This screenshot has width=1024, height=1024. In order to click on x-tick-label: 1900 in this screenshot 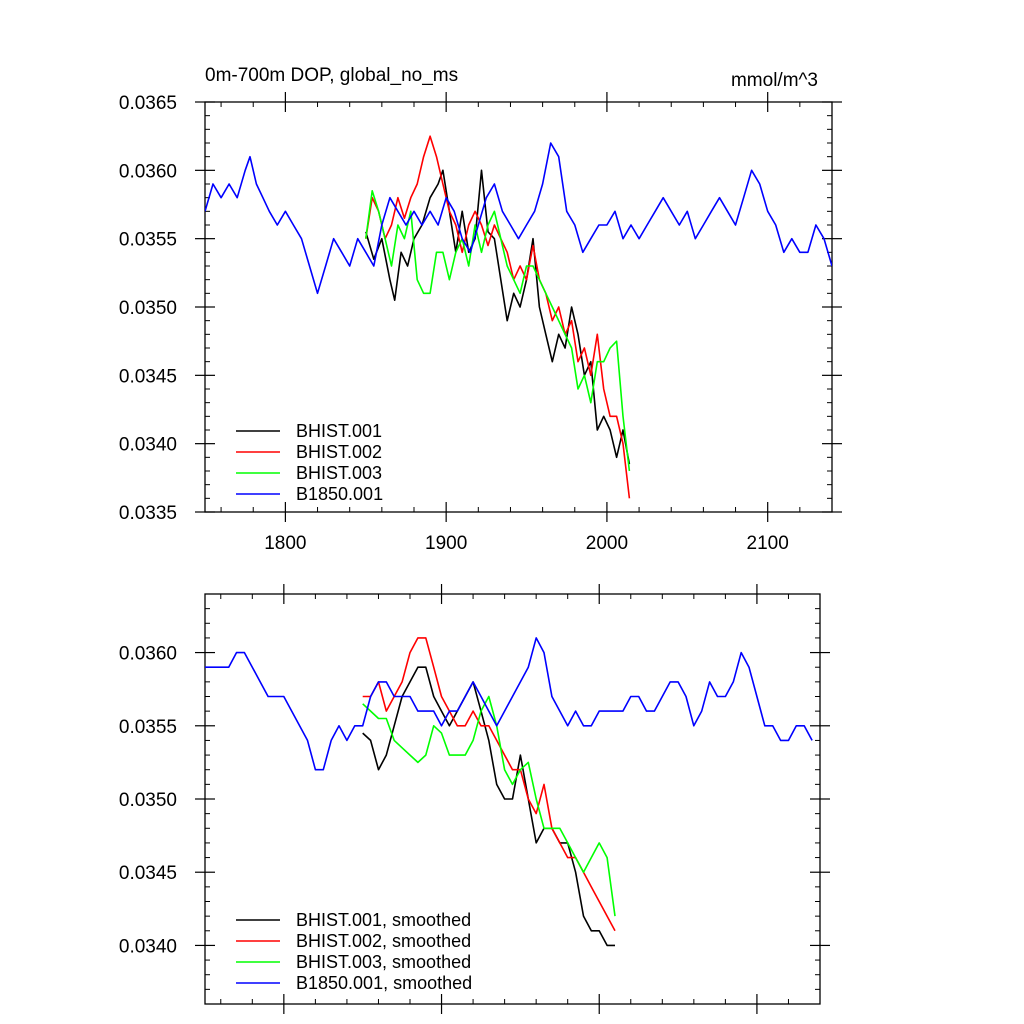, I will do `click(446, 543)`.